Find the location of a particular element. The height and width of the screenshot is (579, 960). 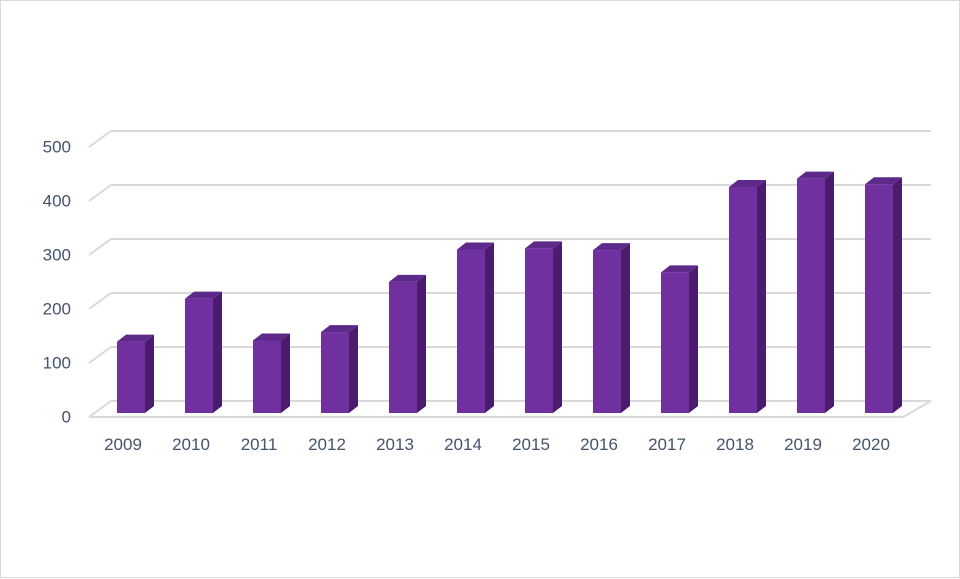

bar-2013 is located at coordinates (407, 343).